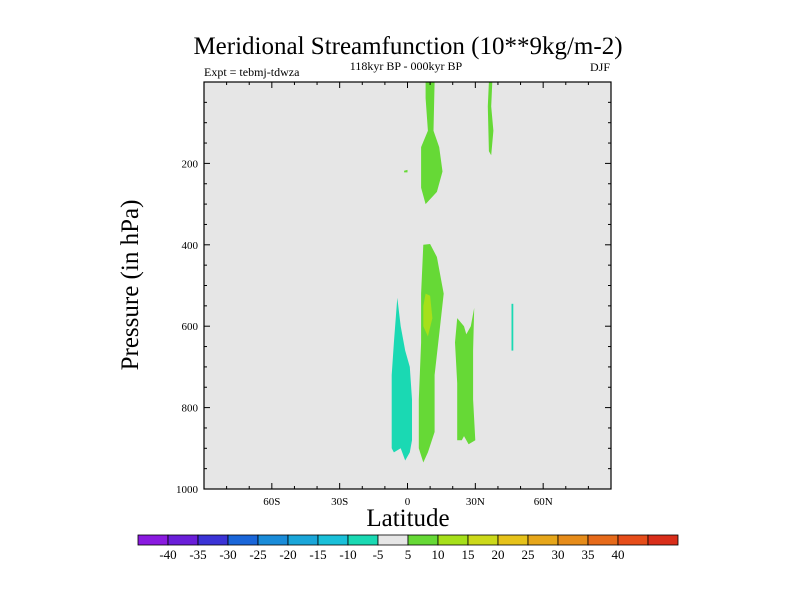 This screenshot has width=800, height=600. I want to click on colorbar-label: -25, so click(257, 554).